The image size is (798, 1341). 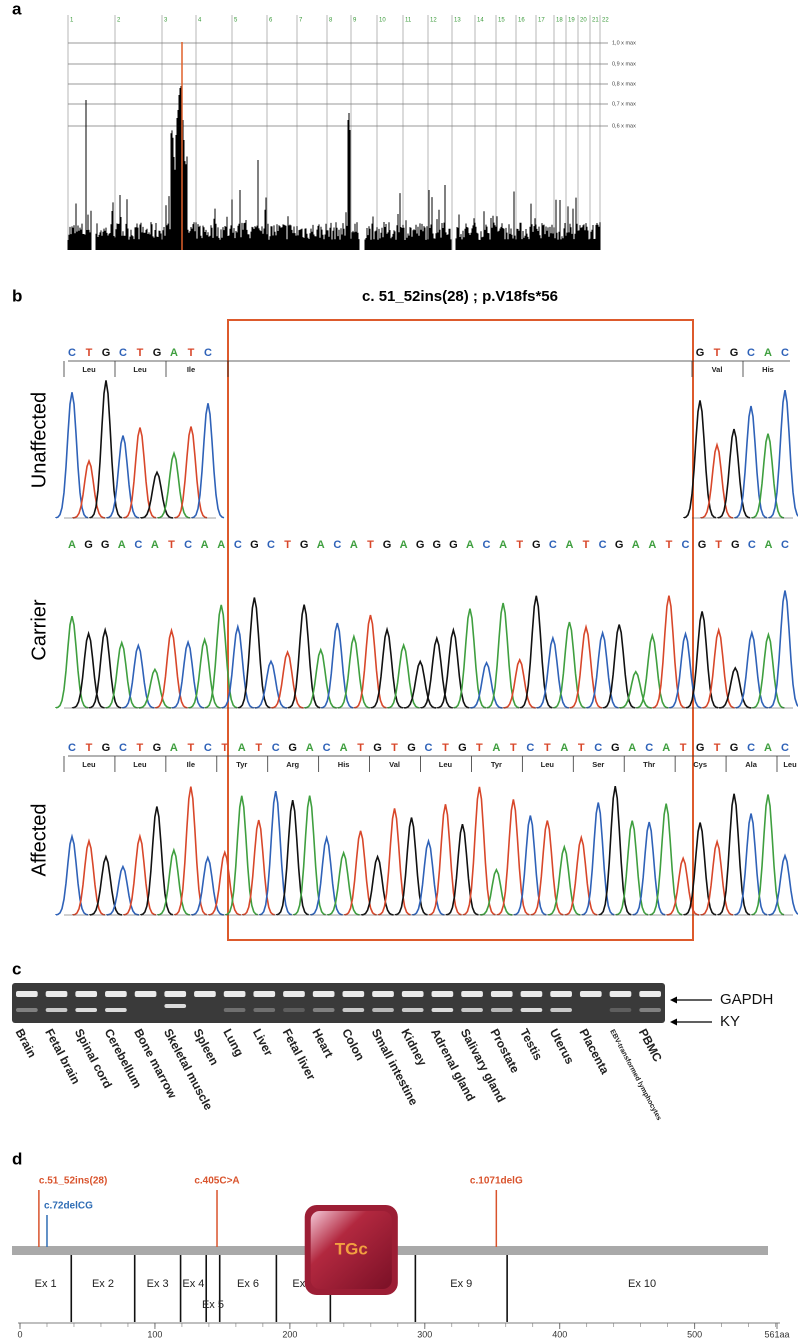 I want to click on chromosome-label: 6, so click(x=271, y=21).